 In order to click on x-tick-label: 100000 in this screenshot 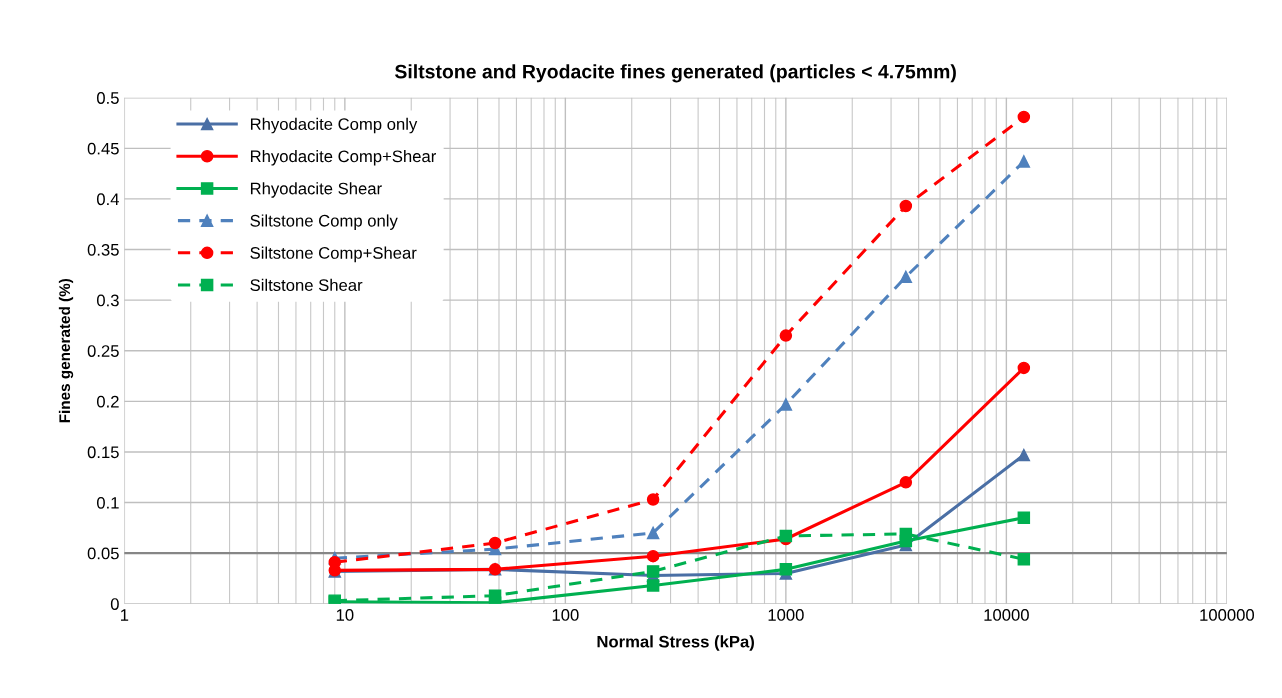, I will do `click(1227, 615)`.